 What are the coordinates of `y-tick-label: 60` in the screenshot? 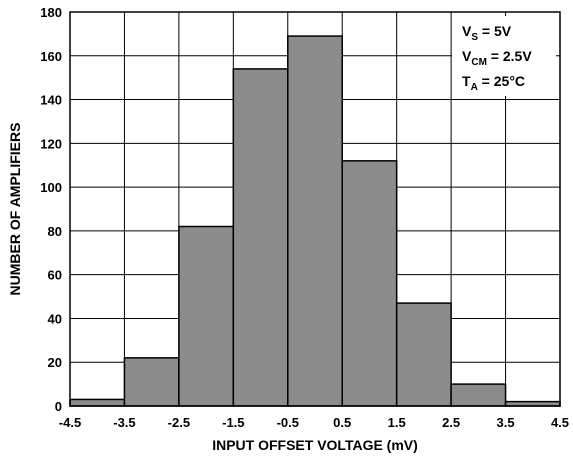 It's located at (55, 275).